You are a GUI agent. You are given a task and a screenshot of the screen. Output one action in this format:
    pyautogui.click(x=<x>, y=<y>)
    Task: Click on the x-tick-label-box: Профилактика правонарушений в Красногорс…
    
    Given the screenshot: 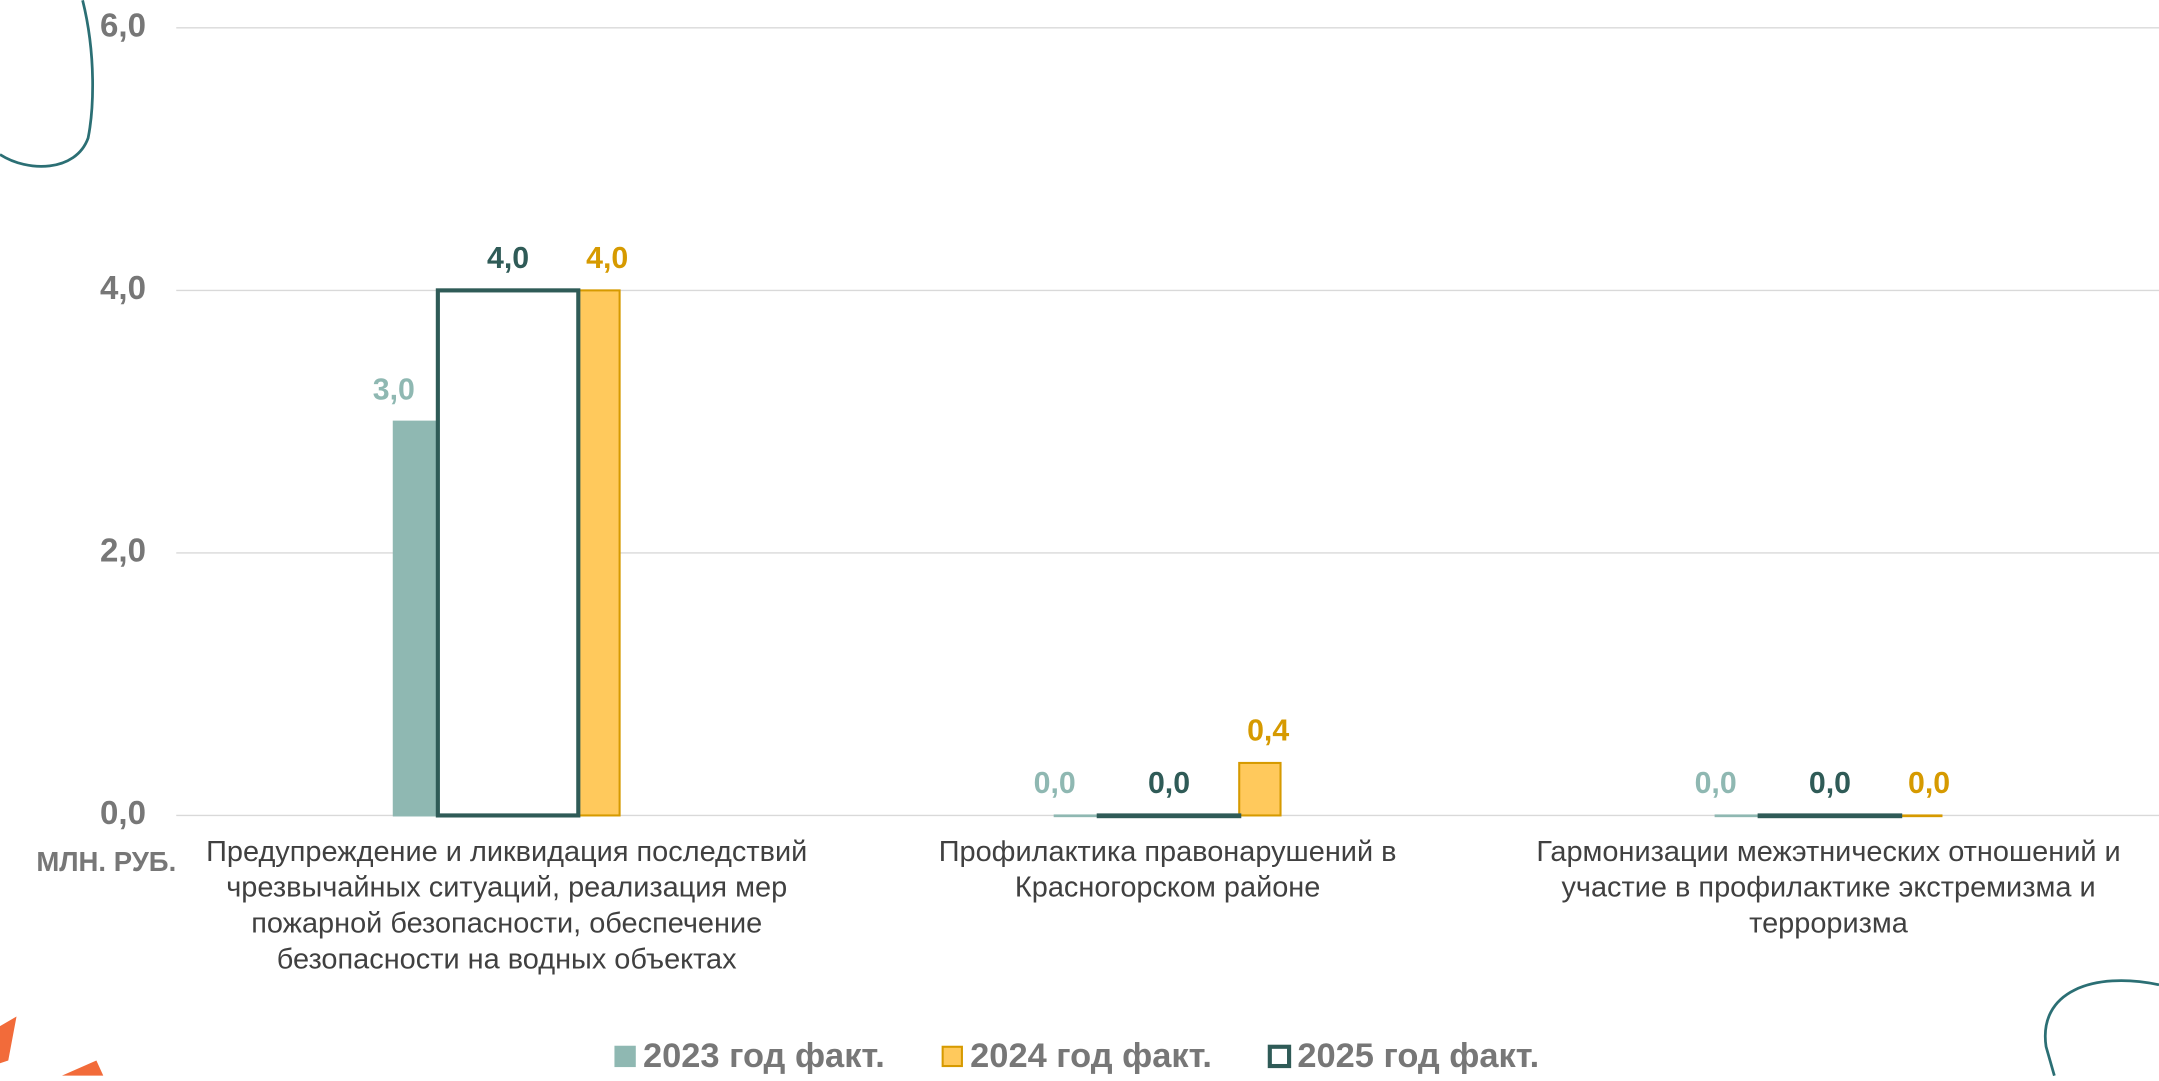 What is the action you would take?
    pyautogui.click(x=1167, y=870)
    